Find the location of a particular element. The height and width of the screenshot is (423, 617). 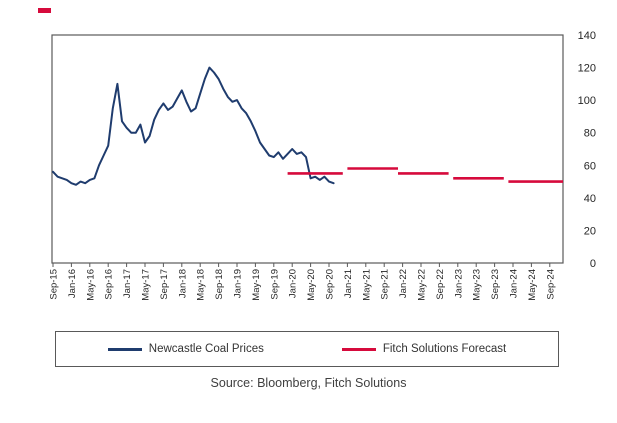

y-tick-label: 0 is located at coordinates (593, 264).